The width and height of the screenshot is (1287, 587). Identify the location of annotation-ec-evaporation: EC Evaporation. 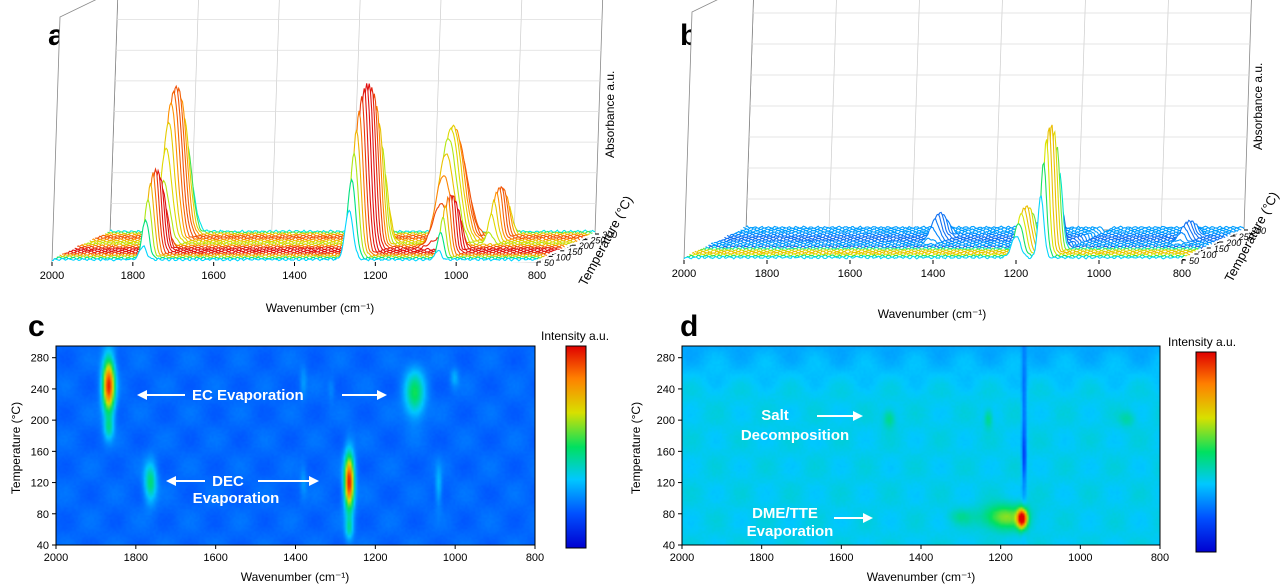
(248, 395).